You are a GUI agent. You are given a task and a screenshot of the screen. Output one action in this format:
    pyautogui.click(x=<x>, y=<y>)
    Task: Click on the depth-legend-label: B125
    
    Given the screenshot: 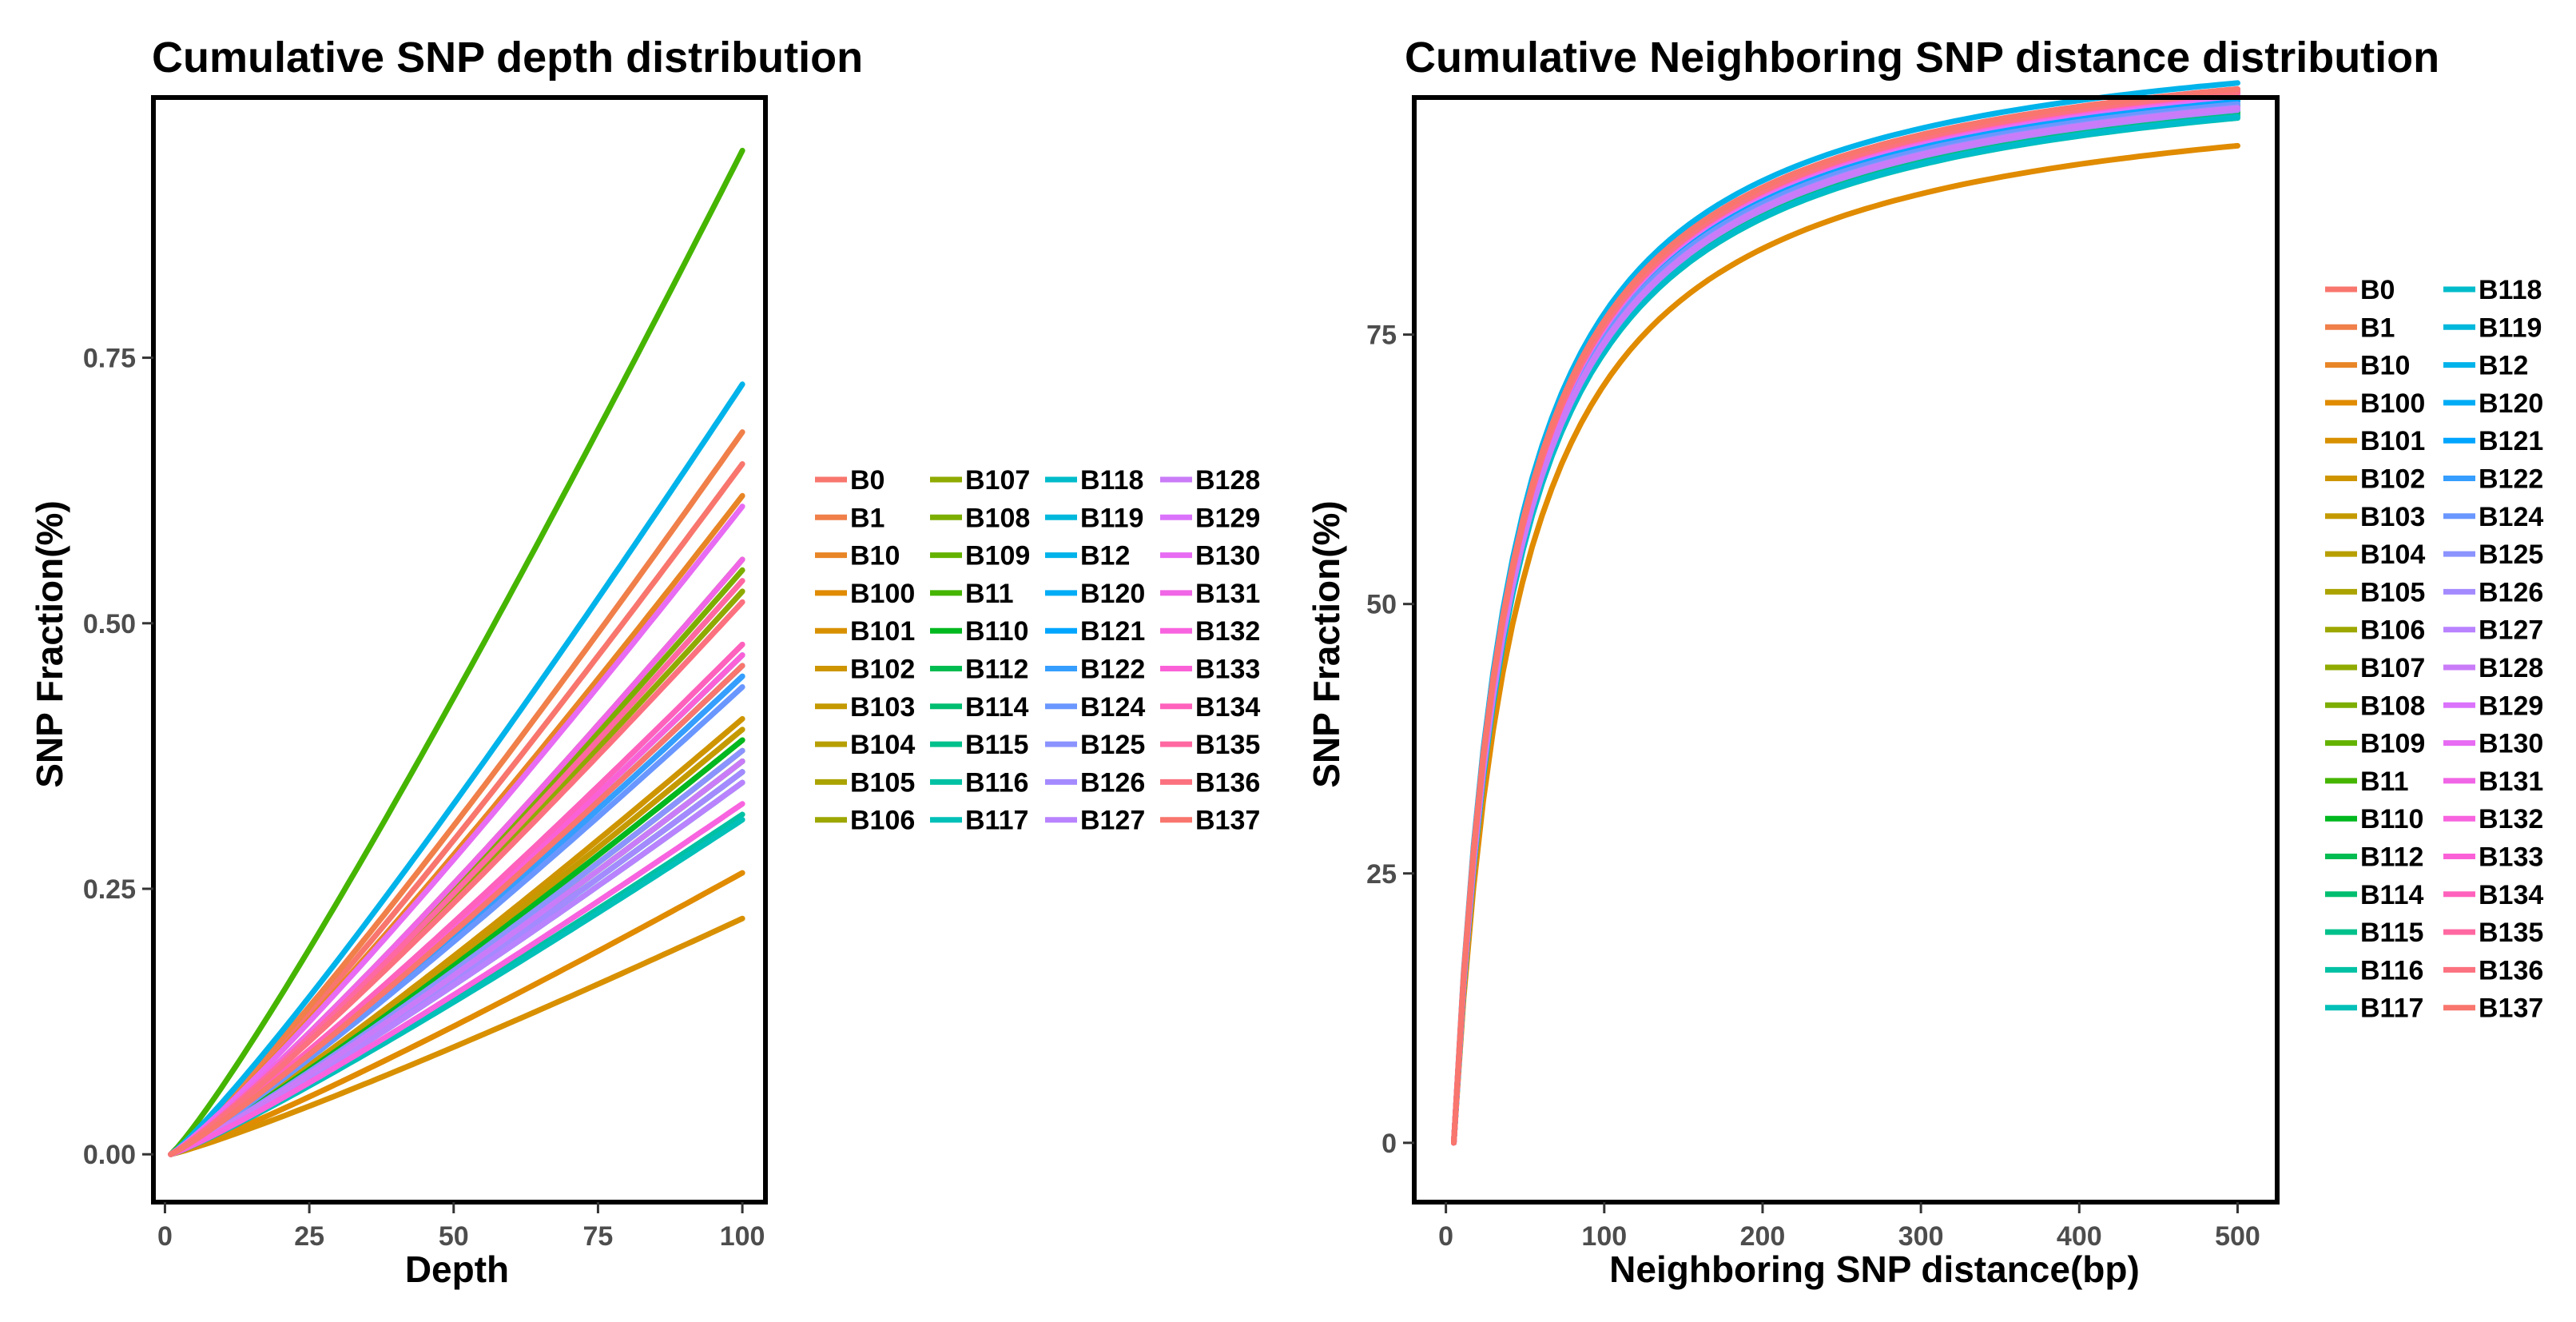 What is the action you would take?
    pyautogui.click(x=1112, y=745)
    